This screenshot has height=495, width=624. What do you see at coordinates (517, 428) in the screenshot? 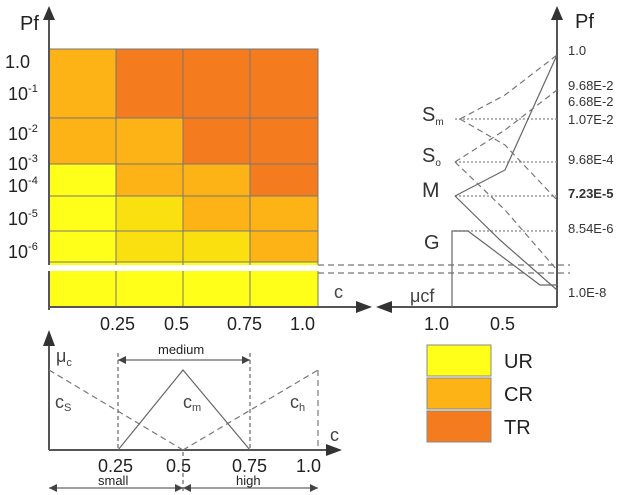
I see `legend-label-tr: TR` at bounding box center [517, 428].